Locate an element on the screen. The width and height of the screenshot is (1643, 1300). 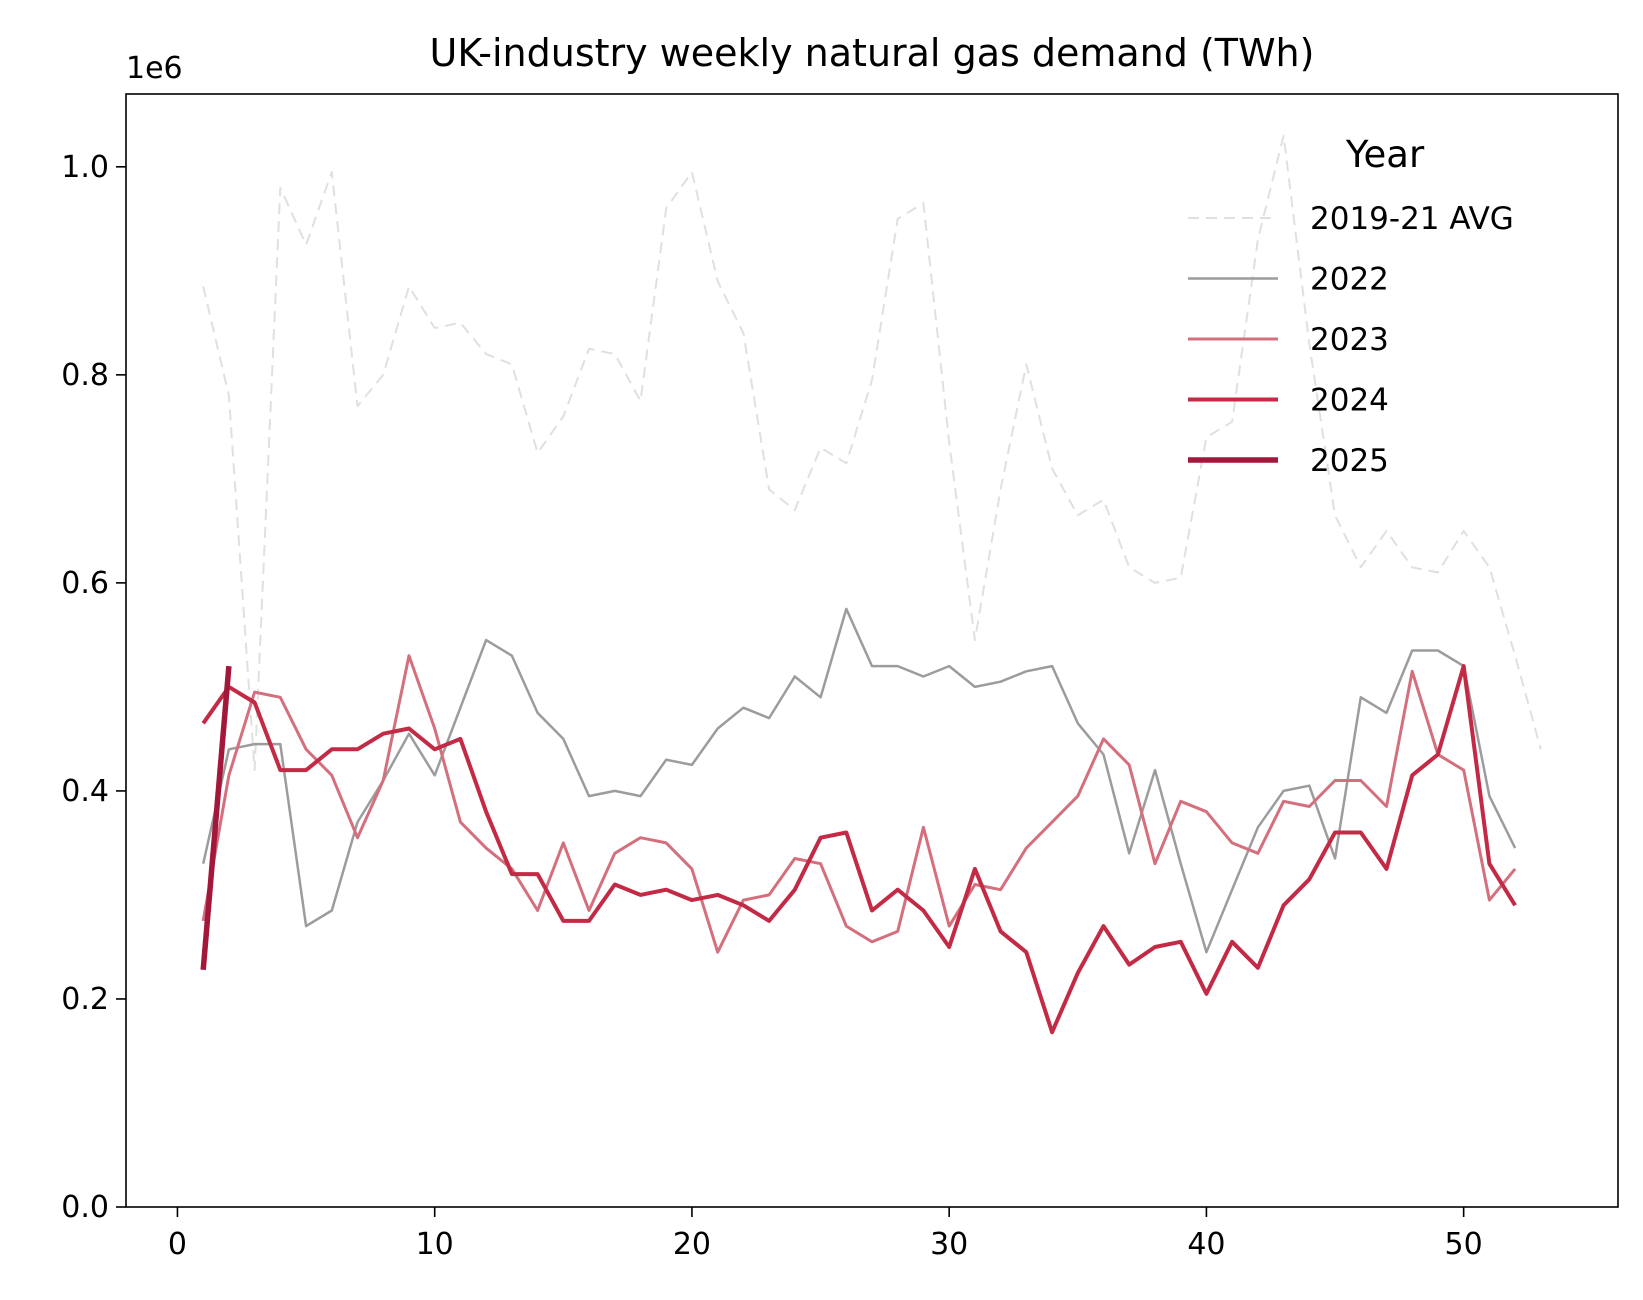
y-tick-label-5: 1.0 is located at coordinates (85, 167).